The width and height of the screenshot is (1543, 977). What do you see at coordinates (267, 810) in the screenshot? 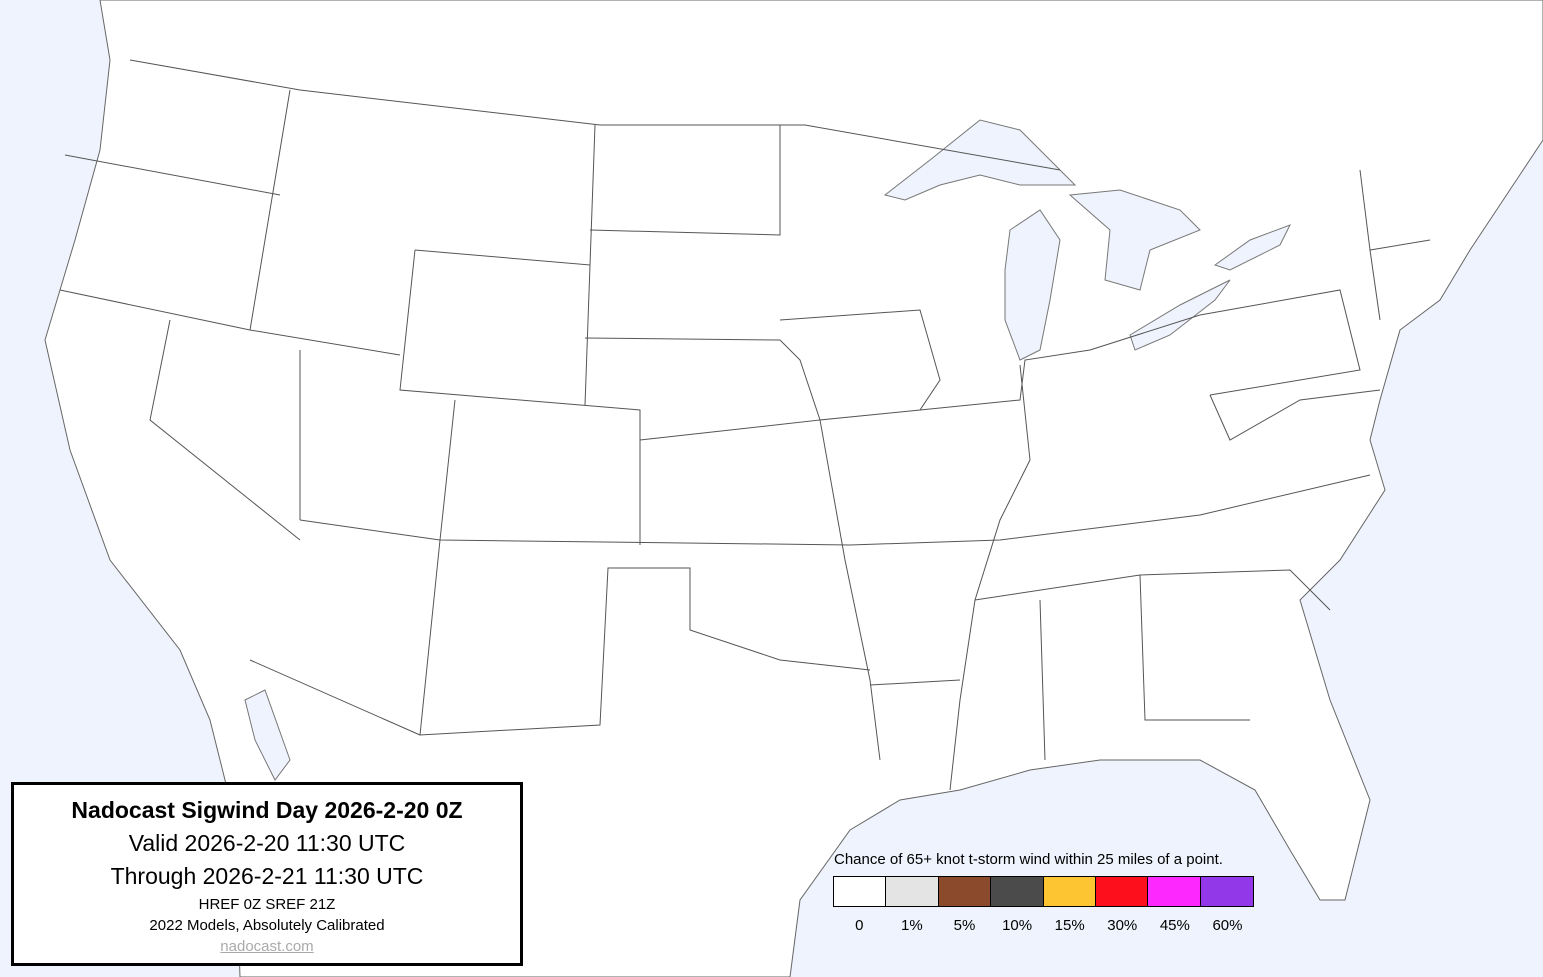
I see `forecast-title: Nadocast Sigwind Day 2026-2-20 0Z` at bounding box center [267, 810].